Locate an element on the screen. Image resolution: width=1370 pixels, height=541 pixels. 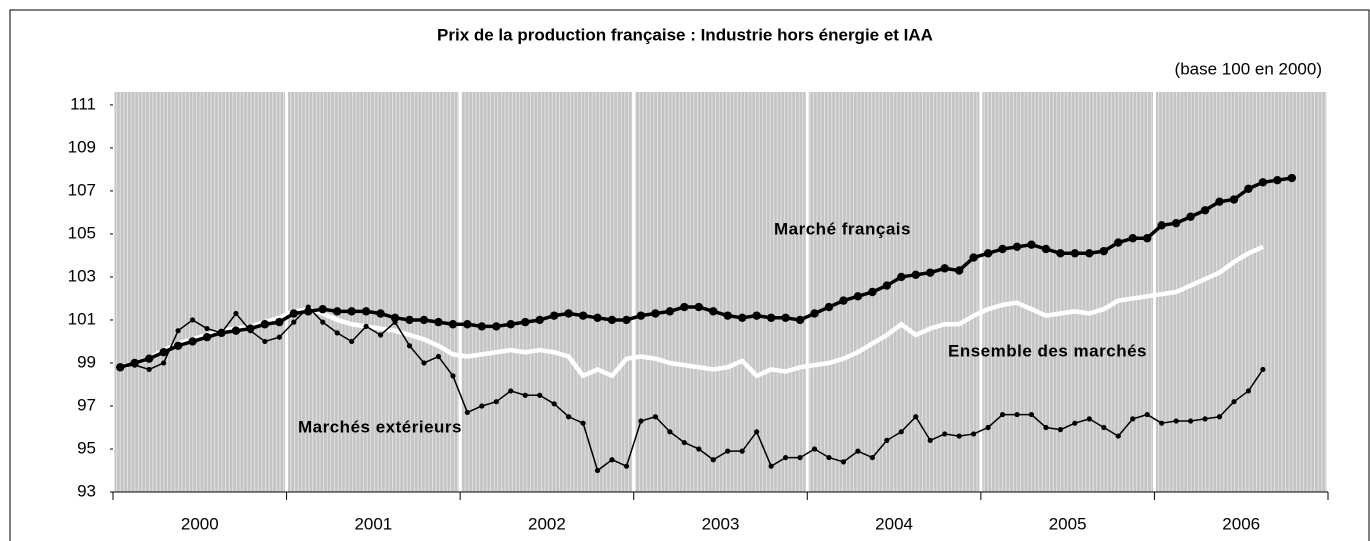
y-tick-label: 111 is located at coordinates (83, 103).